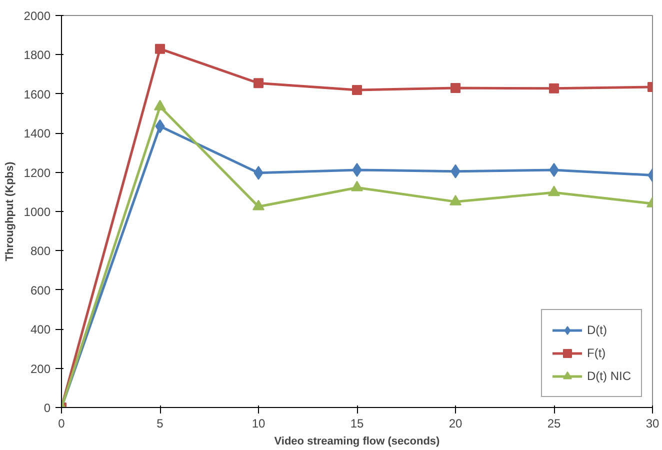  What do you see at coordinates (357, 442) in the screenshot?
I see `x-axis-title: Video streaming flow (seconds)` at bounding box center [357, 442].